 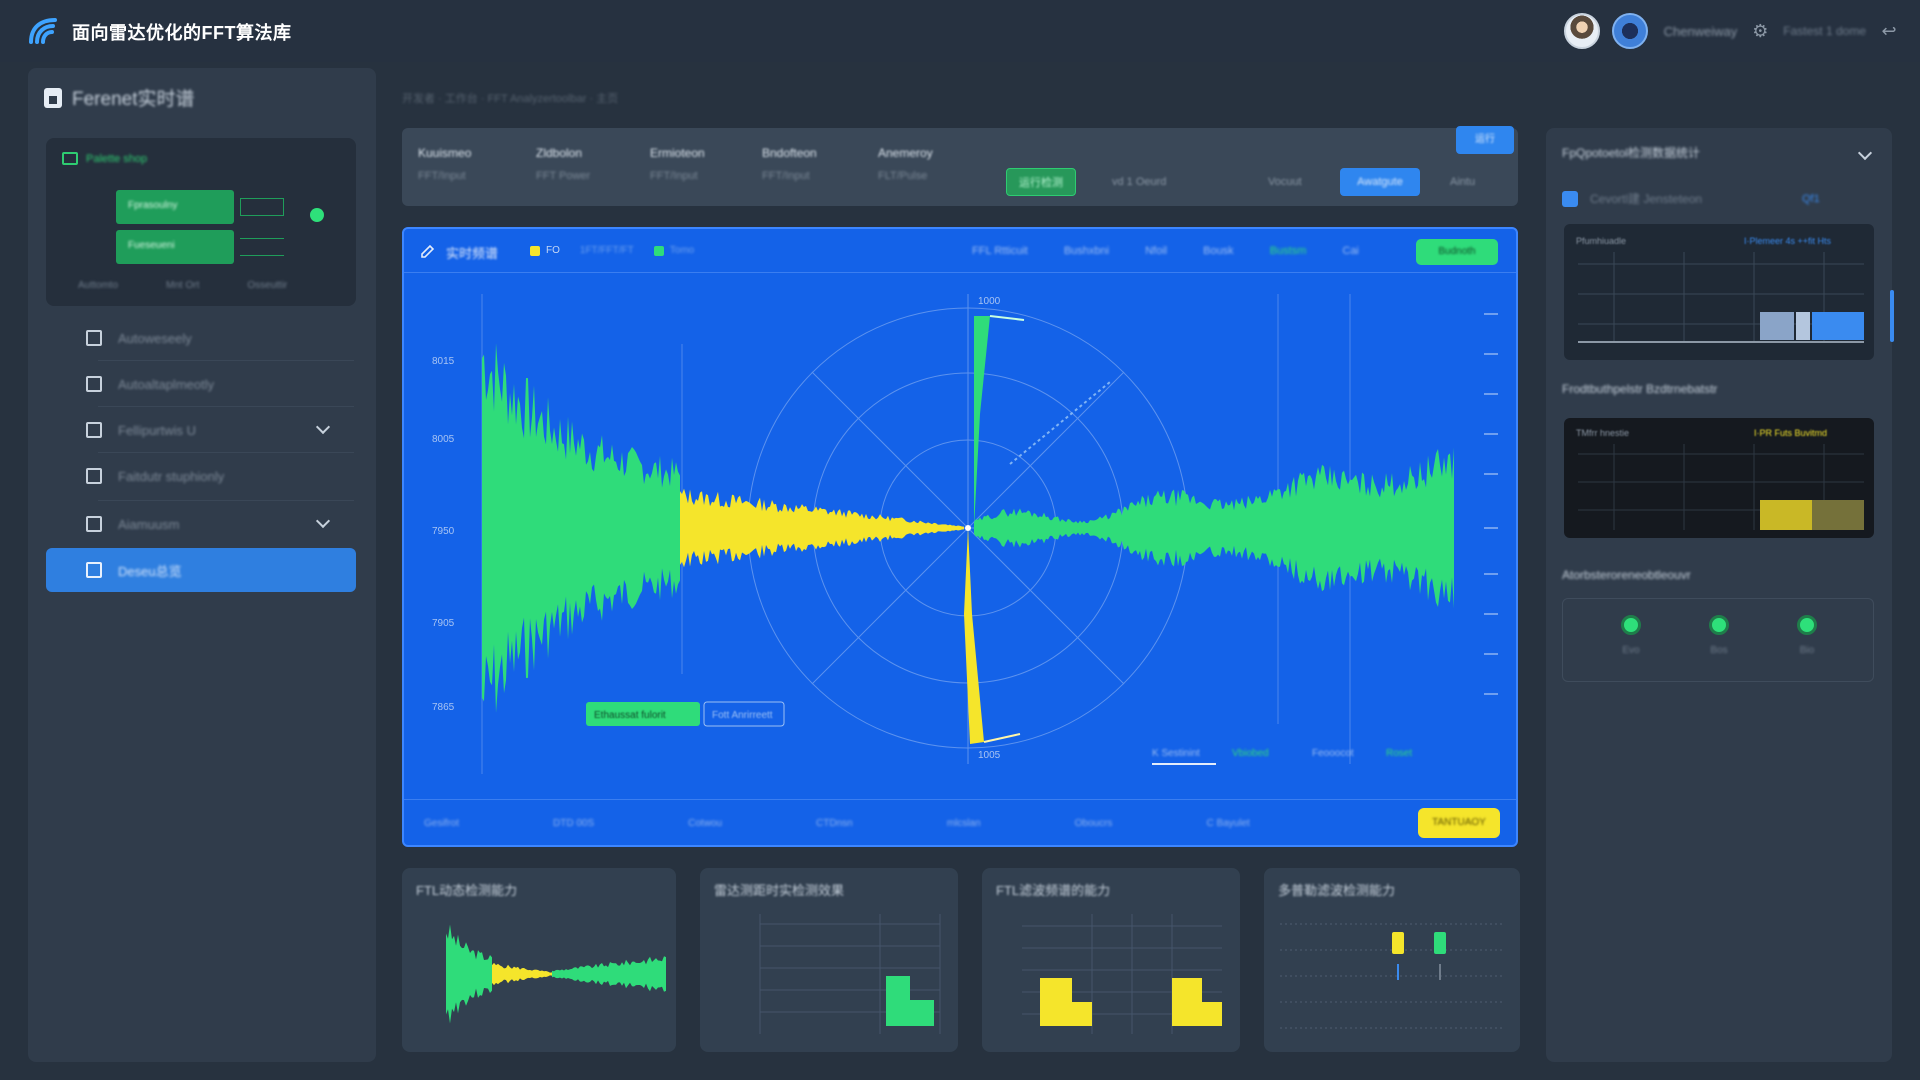 I want to click on export-button: TANTUAOY, so click(x=1459, y=823).